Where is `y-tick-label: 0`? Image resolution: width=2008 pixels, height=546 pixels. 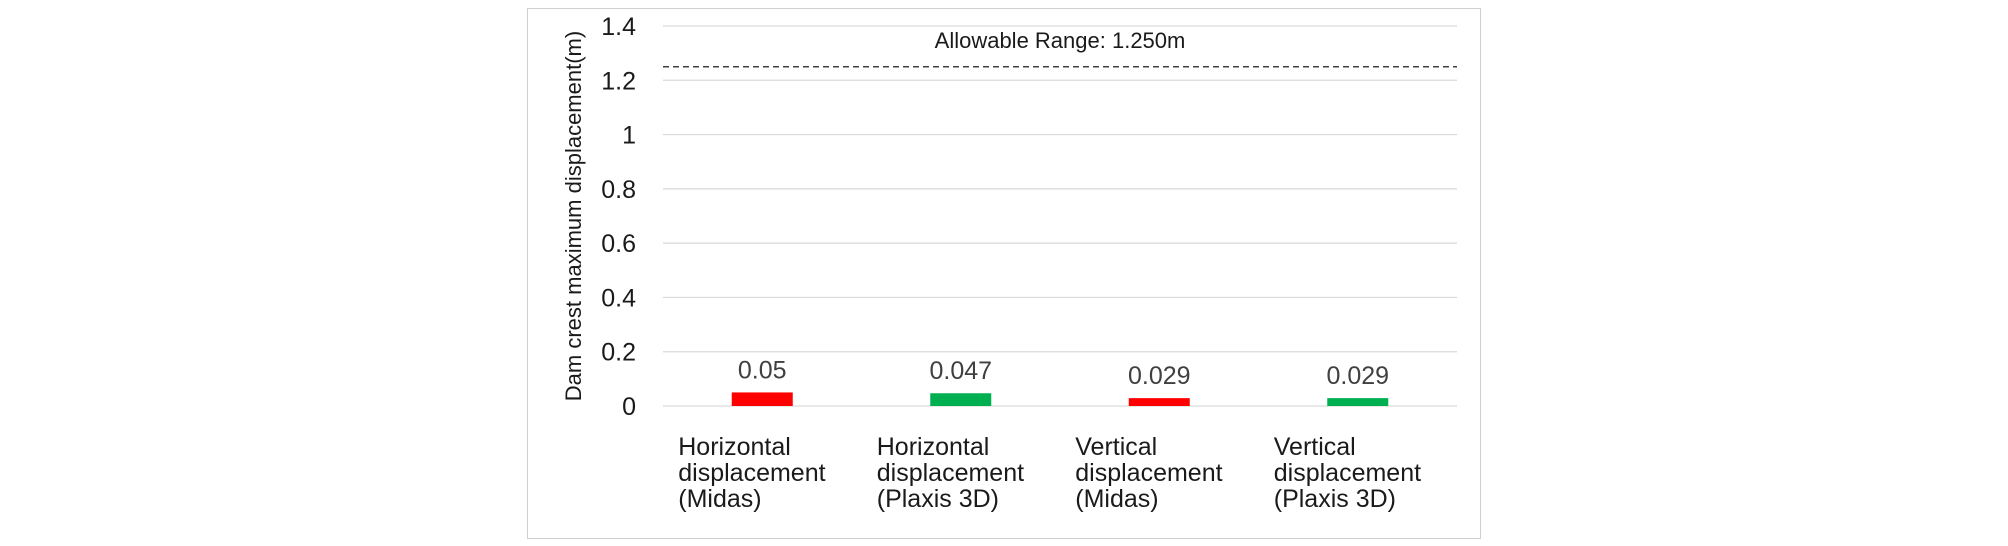 y-tick-label: 0 is located at coordinates (629, 407).